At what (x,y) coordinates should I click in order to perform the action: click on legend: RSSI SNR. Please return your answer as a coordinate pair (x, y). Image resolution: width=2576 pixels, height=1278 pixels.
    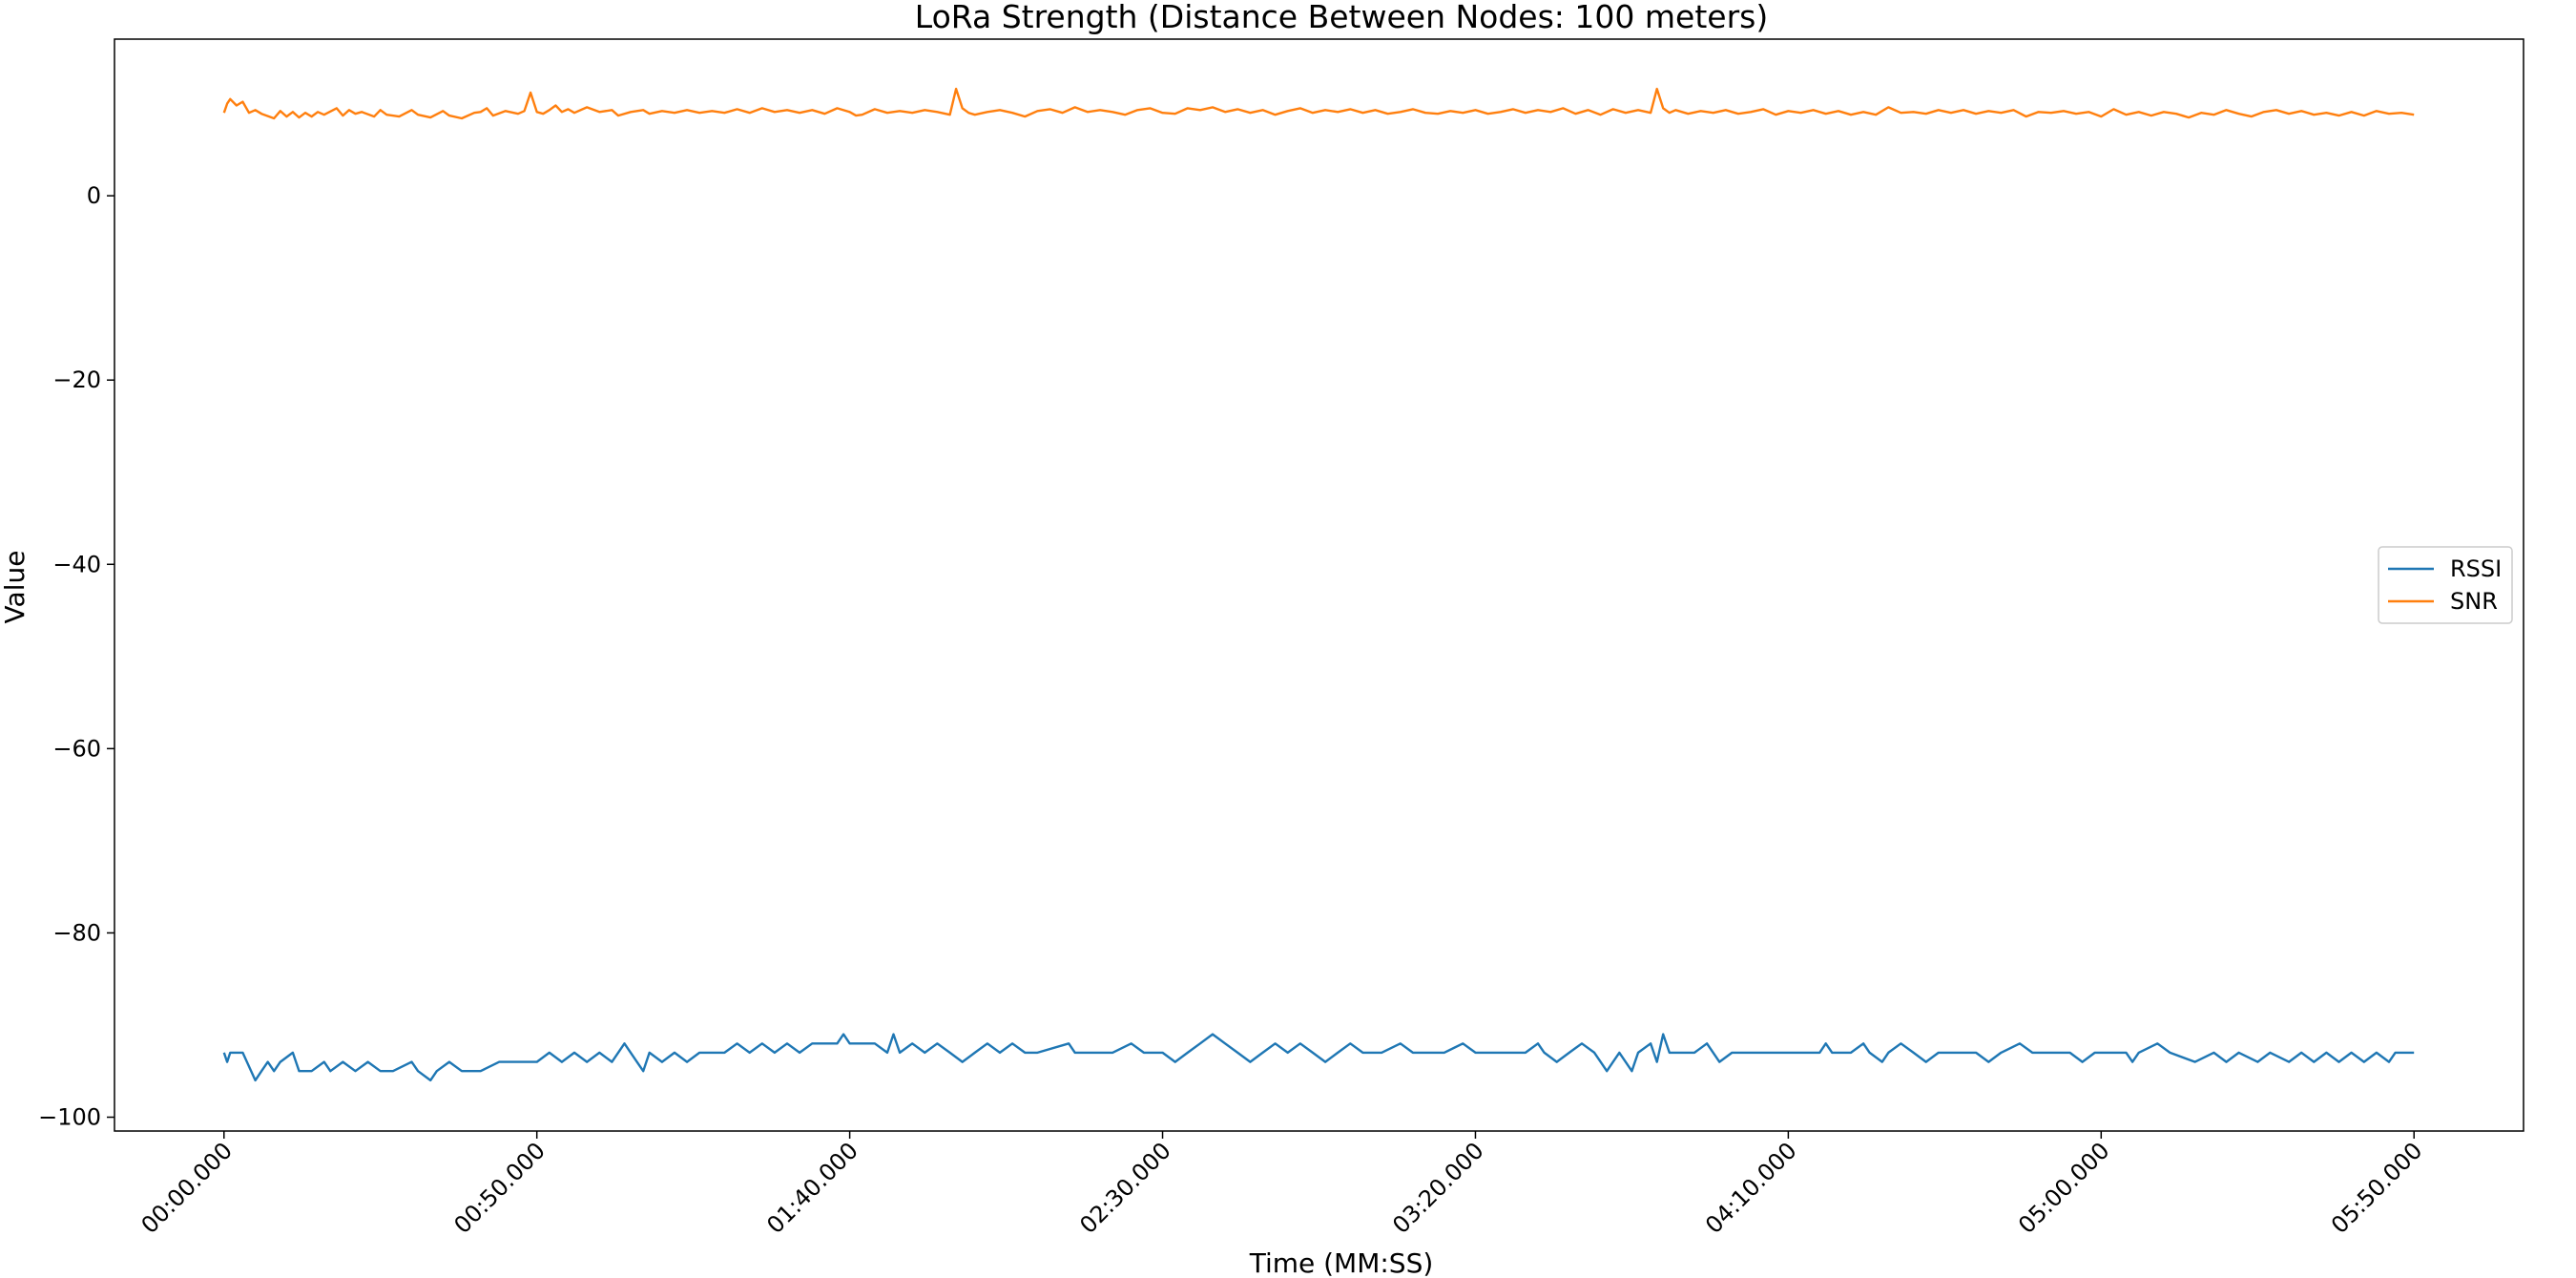
    Looking at the image, I should click on (2445, 585).